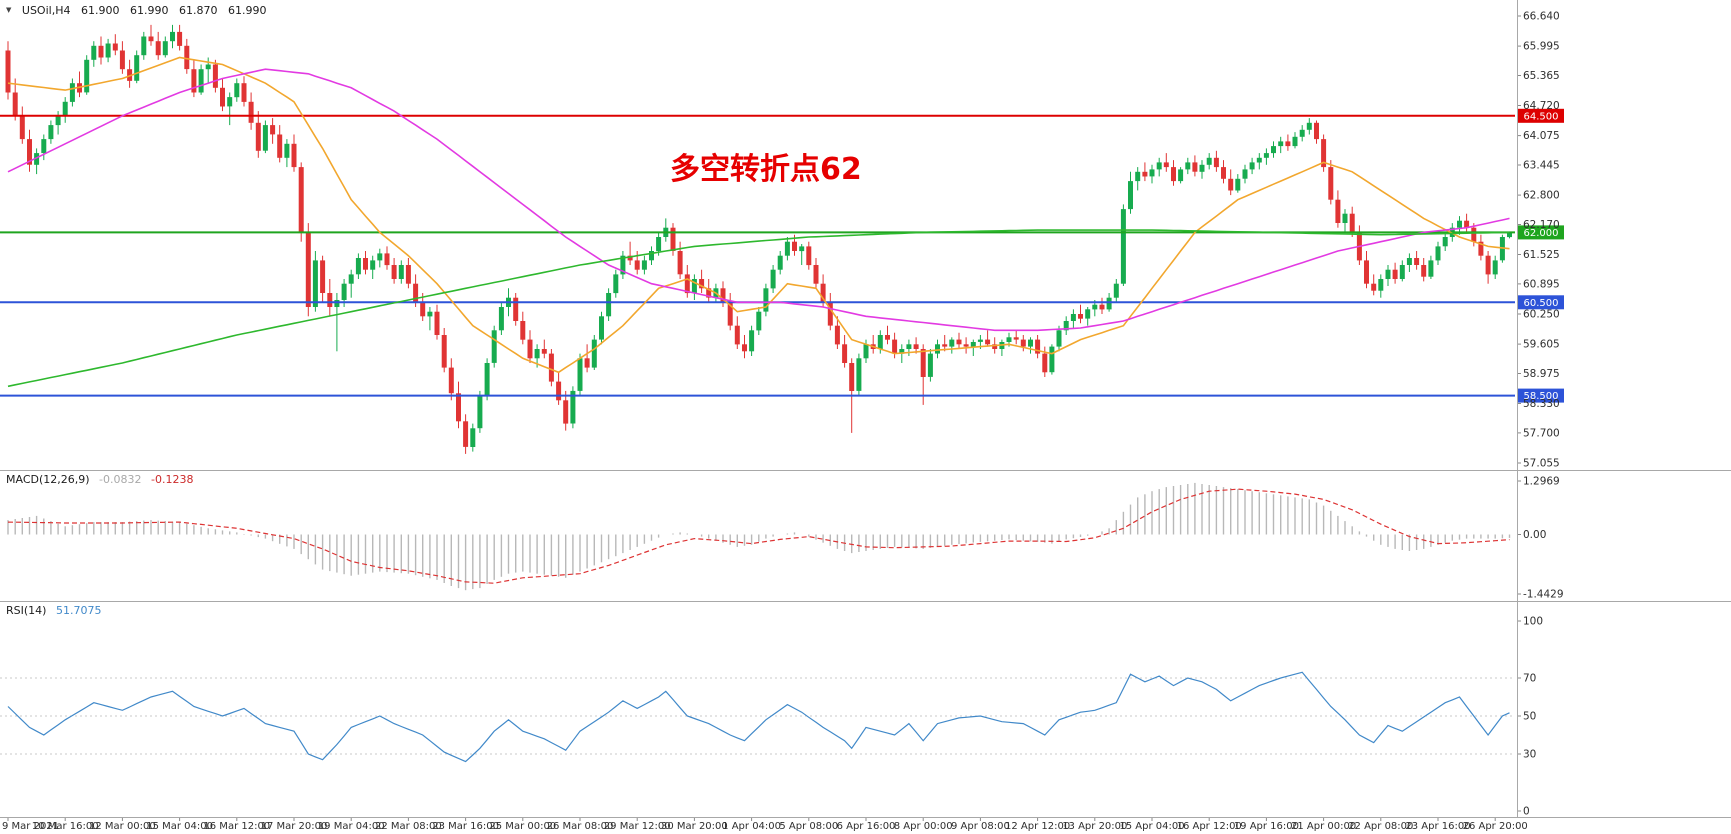 The width and height of the screenshot is (1731, 834). Describe the element at coordinates (1541, 17) in the screenshot. I see `svg-text: 66.640` at that location.